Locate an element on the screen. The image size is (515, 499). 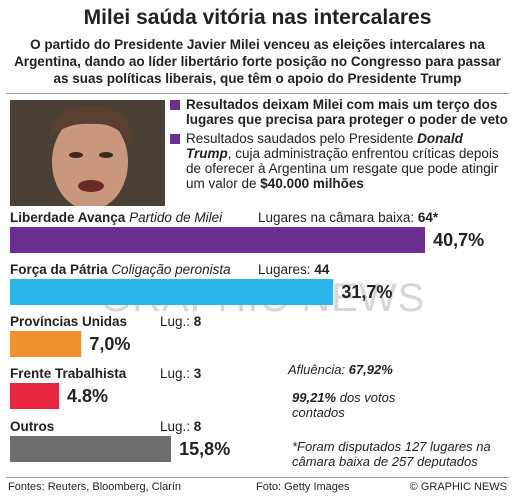
party-name: Liberdade Avança is located at coordinates (68, 217).